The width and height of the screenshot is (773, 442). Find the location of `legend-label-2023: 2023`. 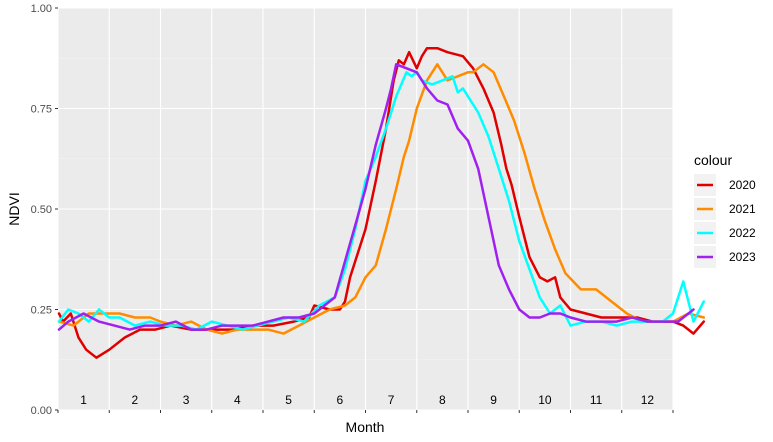

legend-label-2023: 2023 is located at coordinates (742, 257).